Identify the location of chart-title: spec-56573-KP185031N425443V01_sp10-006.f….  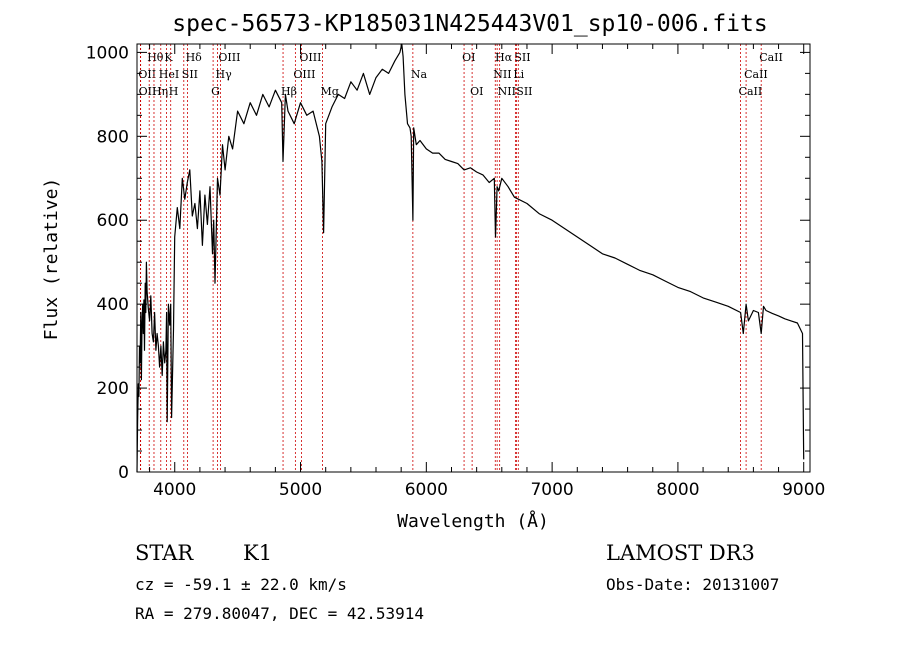
(469, 24).